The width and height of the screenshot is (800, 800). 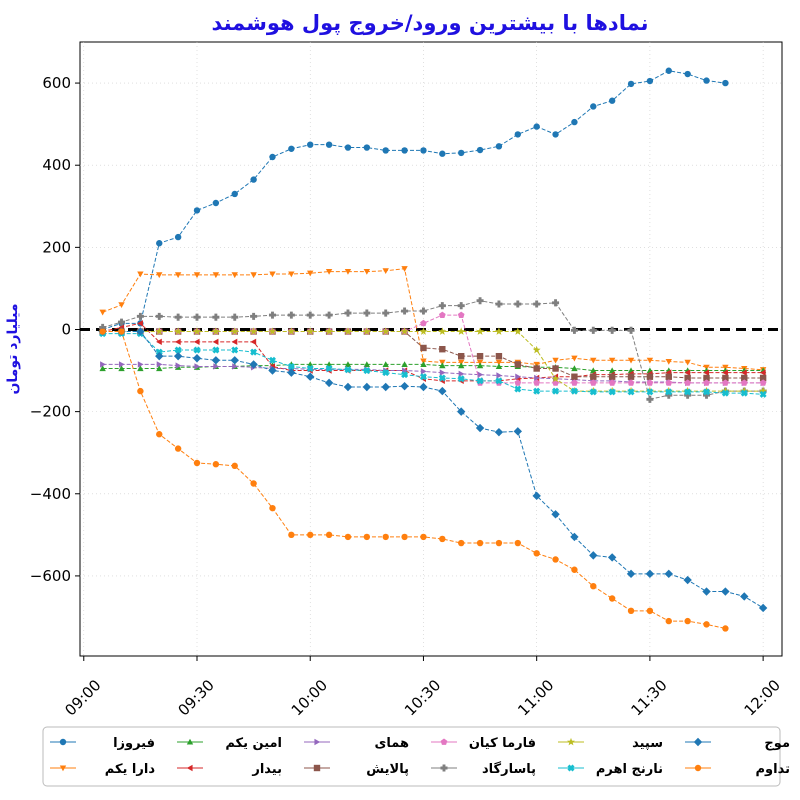 I want to click on legend-item: موج, so click(x=737, y=743).